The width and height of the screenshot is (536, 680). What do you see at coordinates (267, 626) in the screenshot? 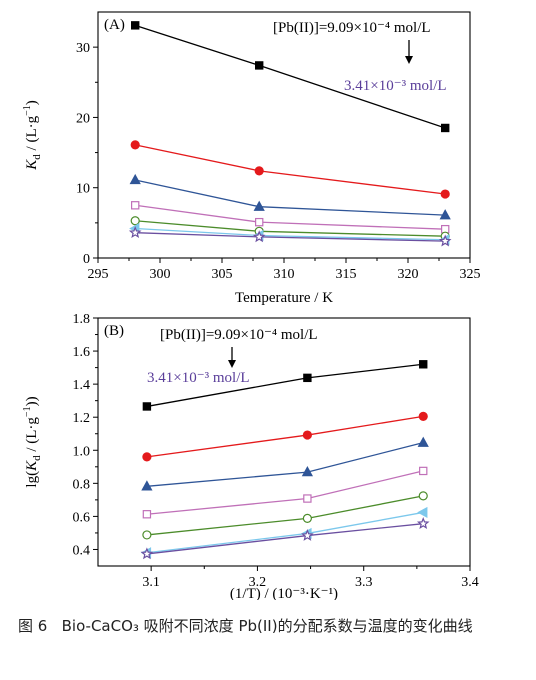
I see `caption-text: Bio-CaCO₃ 吸附不同浓度 Pb(II)的分配系数与温度的变化曲线` at bounding box center [267, 626].